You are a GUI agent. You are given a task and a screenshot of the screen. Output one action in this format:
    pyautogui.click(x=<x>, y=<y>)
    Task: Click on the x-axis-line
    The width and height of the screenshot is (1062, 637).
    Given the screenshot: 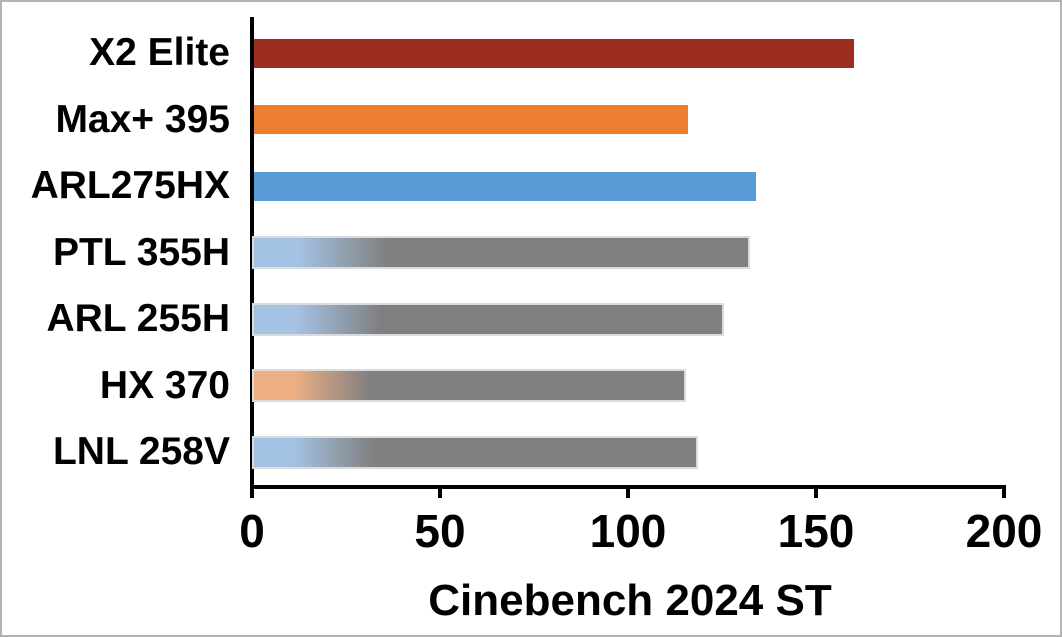 What is the action you would take?
    pyautogui.click(x=628, y=487)
    